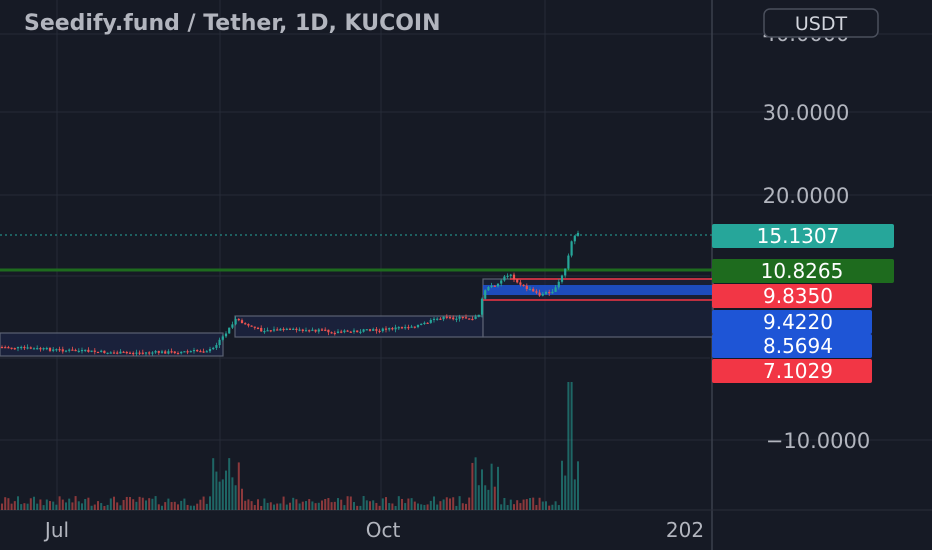 This screenshot has height=550, width=932. Describe the element at coordinates (821, 23) in the screenshot. I see `currency-button` at that location.